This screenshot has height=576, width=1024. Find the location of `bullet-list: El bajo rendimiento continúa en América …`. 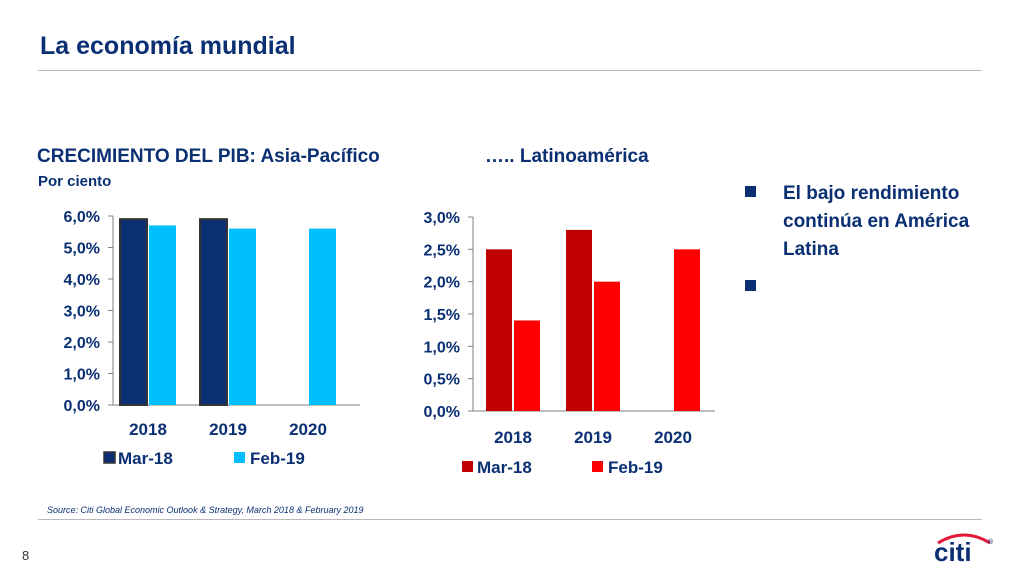

bullet-list: El bajo rendimiento continúa en América … is located at coordinates (860, 240).